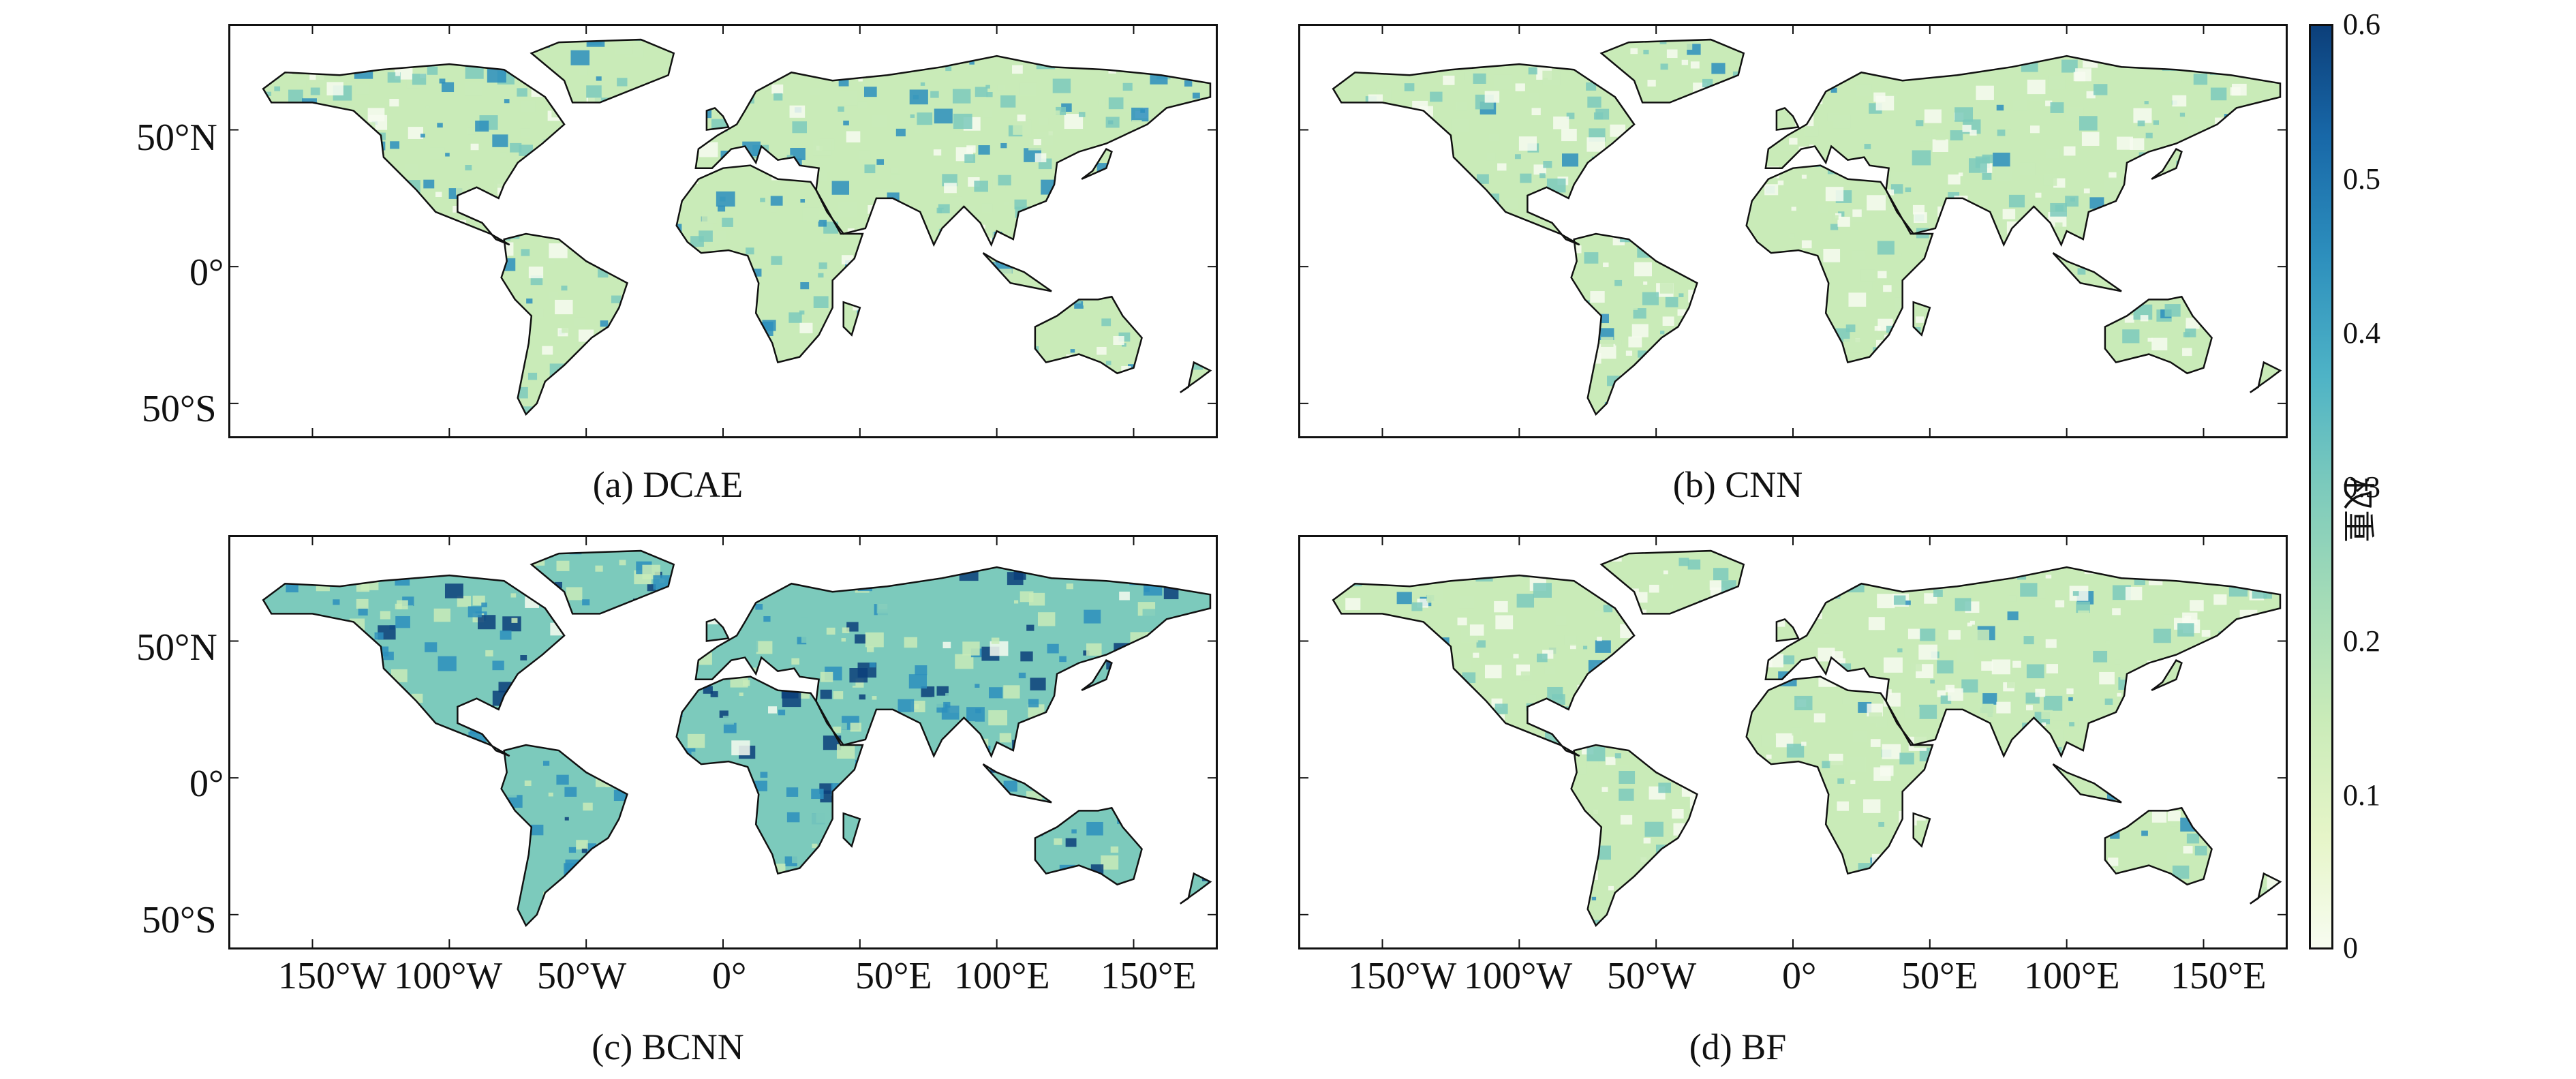 This screenshot has height=1079, width=2576. What do you see at coordinates (730, 976) in the screenshot?
I see `lon-tick-0-c: 0°` at bounding box center [730, 976].